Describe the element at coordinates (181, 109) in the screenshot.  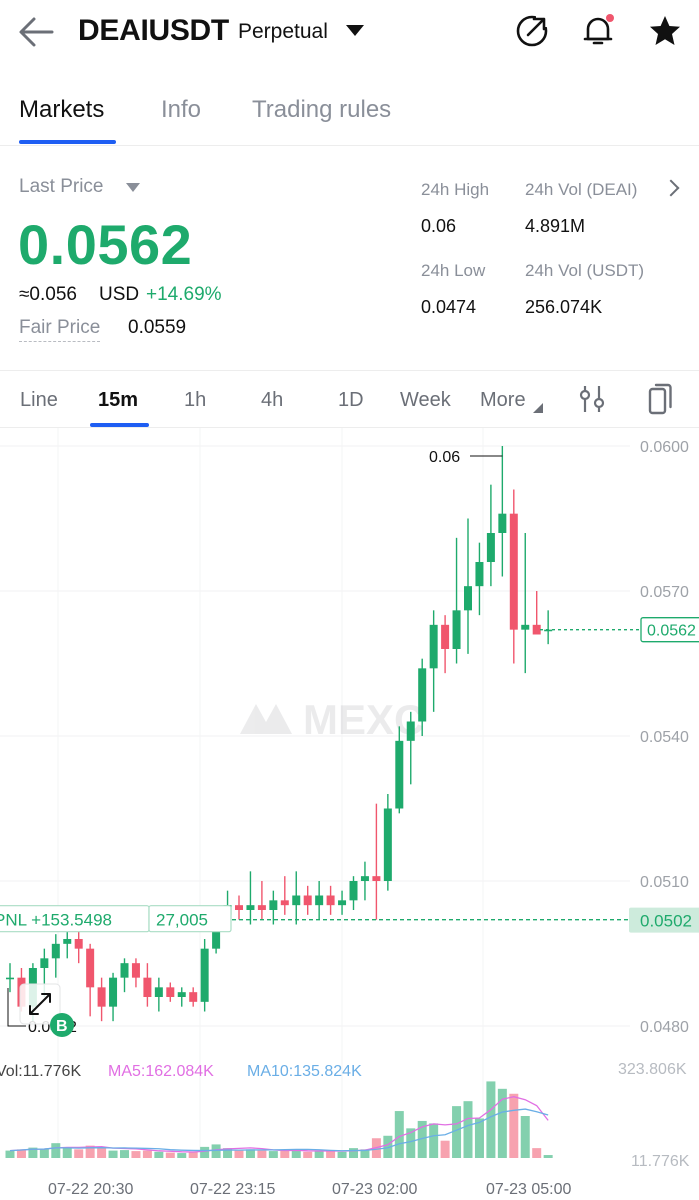
I see `tab-info: Info` at that location.